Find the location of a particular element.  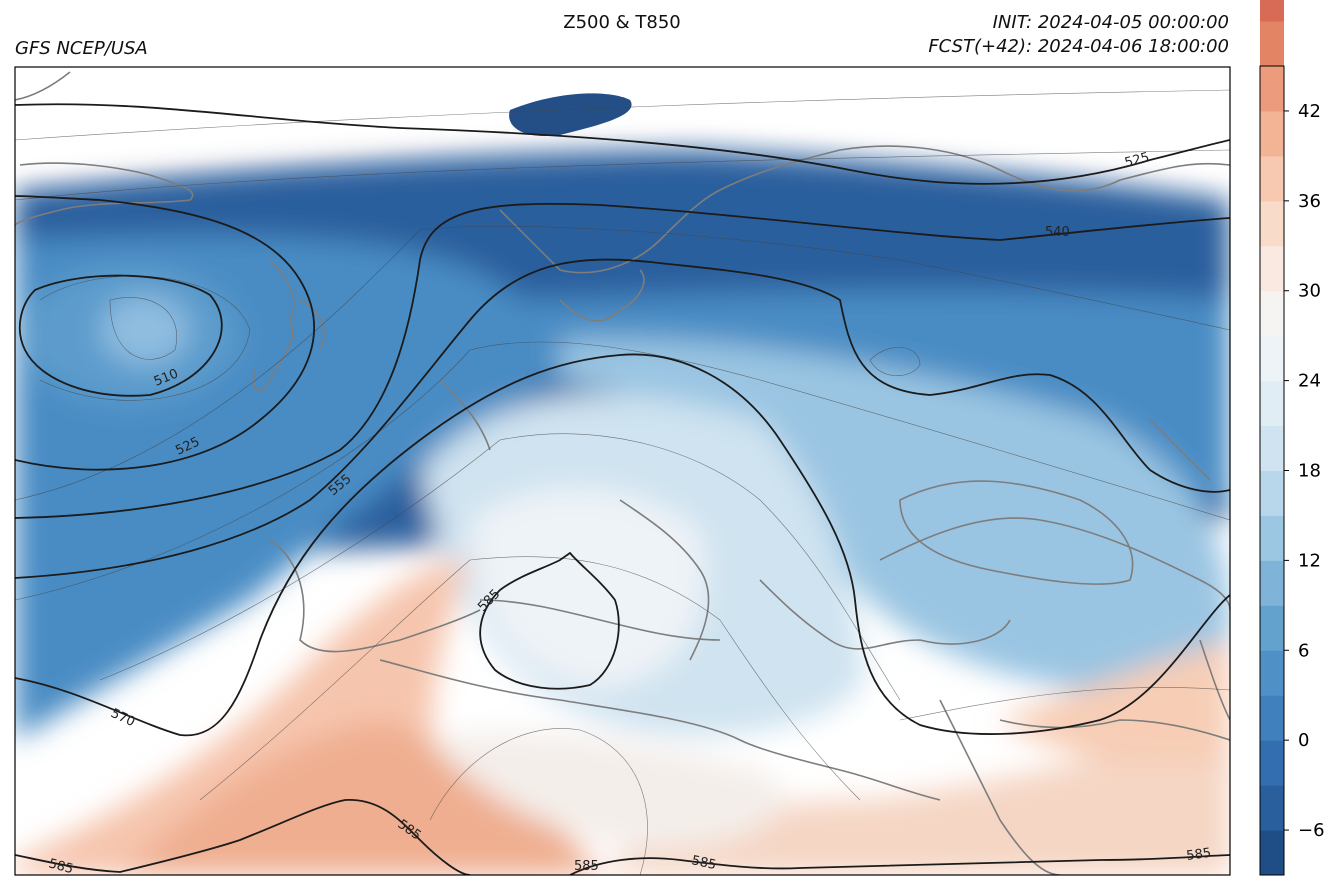

model-source-label: GFS NCEP/USA is located at coordinates (81, 48).